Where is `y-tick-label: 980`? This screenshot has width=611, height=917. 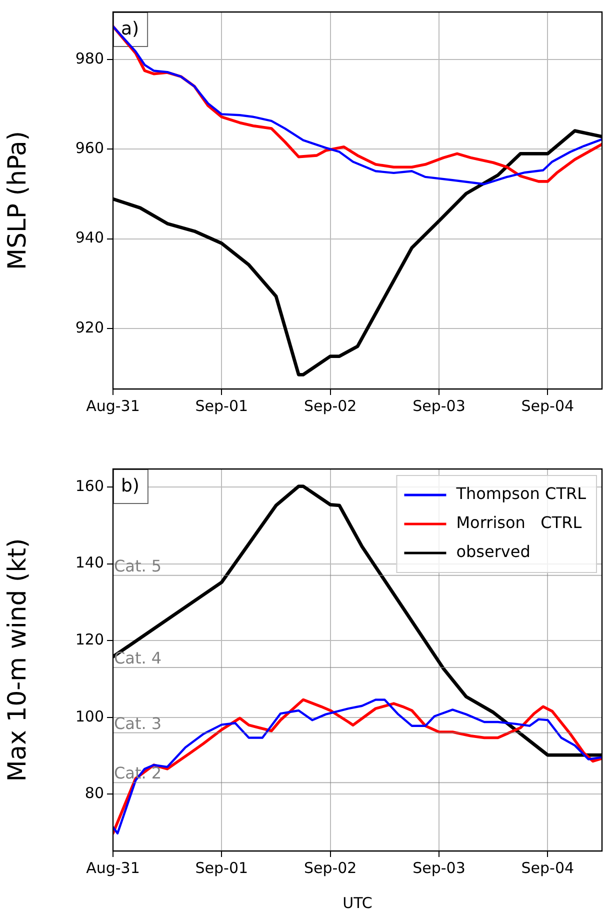
y-tick-label: 980 is located at coordinates (89, 58).